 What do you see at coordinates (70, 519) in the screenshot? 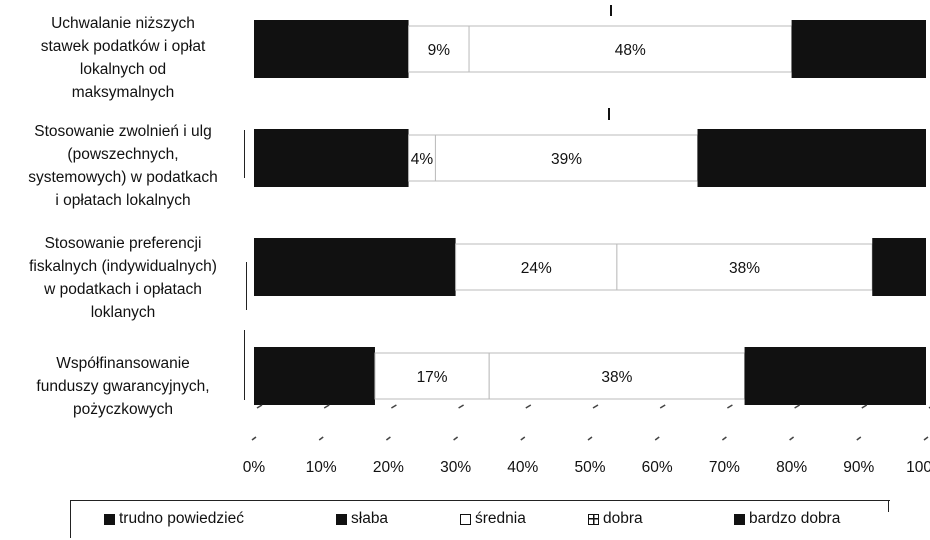
I see `legend-frame-left` at bounding box center [70, 519].